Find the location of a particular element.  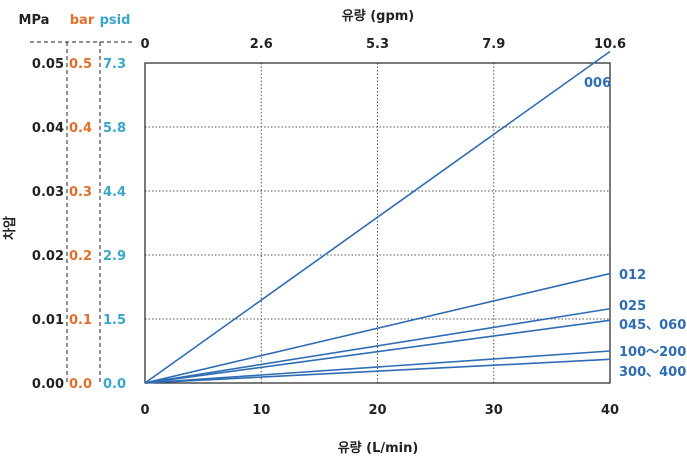

series-label-0: 006 is located at coordinates (597, 83).